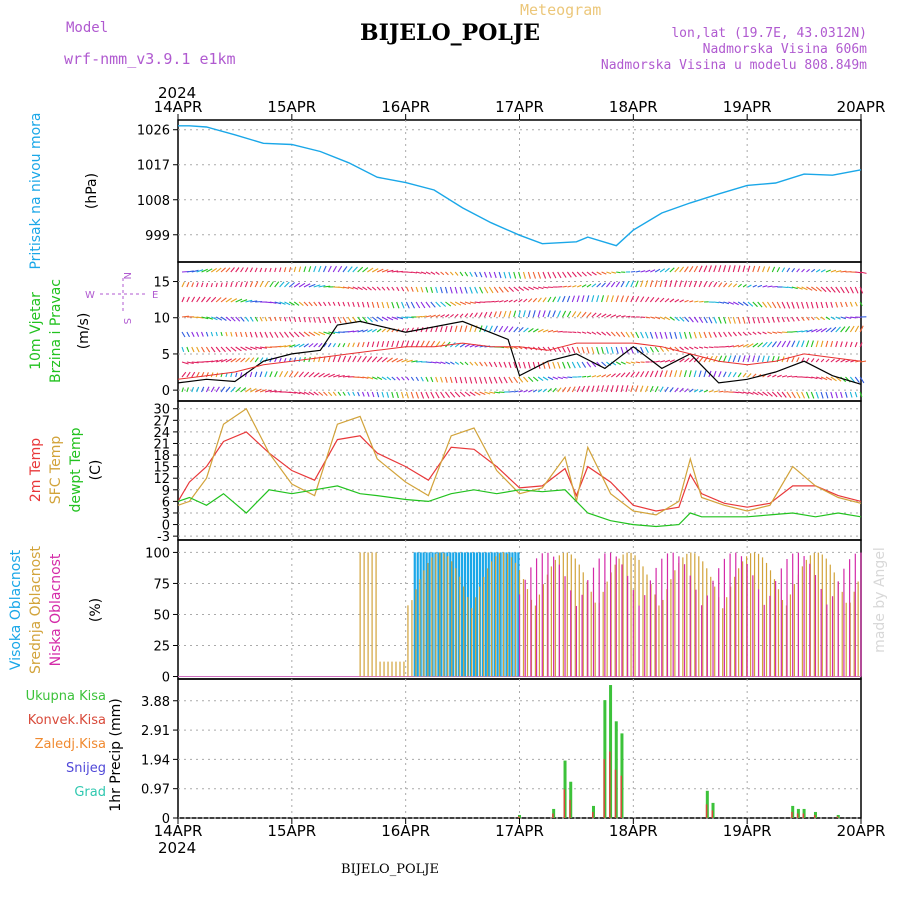 The image size is (900, 900). Describe the element at coordinates (405, 831) in the screenshot. I see `x-tick-label-bottom: 16APR` at that location.